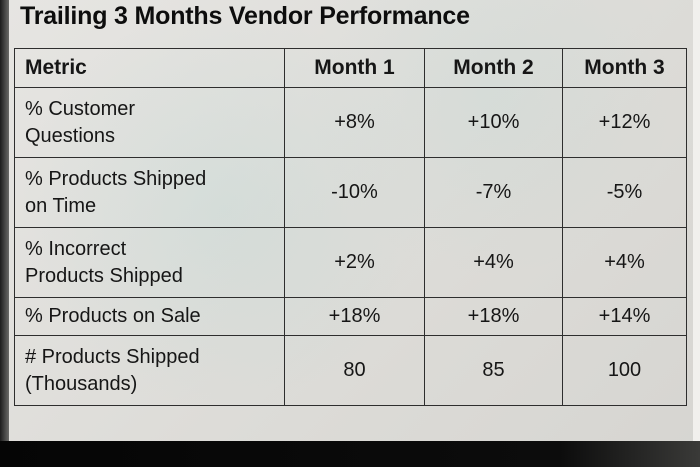  Describe the element at coordinates (350, 454) in the screenshot. I see `photo-bottom-bar` at that location.